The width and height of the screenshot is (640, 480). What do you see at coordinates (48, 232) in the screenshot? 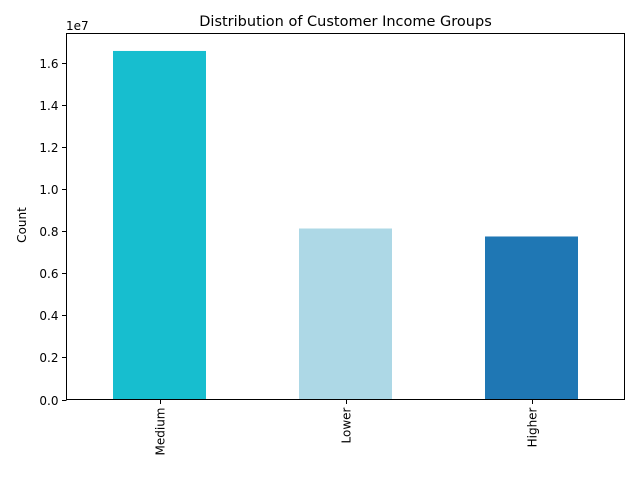
I see `y-tick-label: 0.8` at bounding box center [48, 232].